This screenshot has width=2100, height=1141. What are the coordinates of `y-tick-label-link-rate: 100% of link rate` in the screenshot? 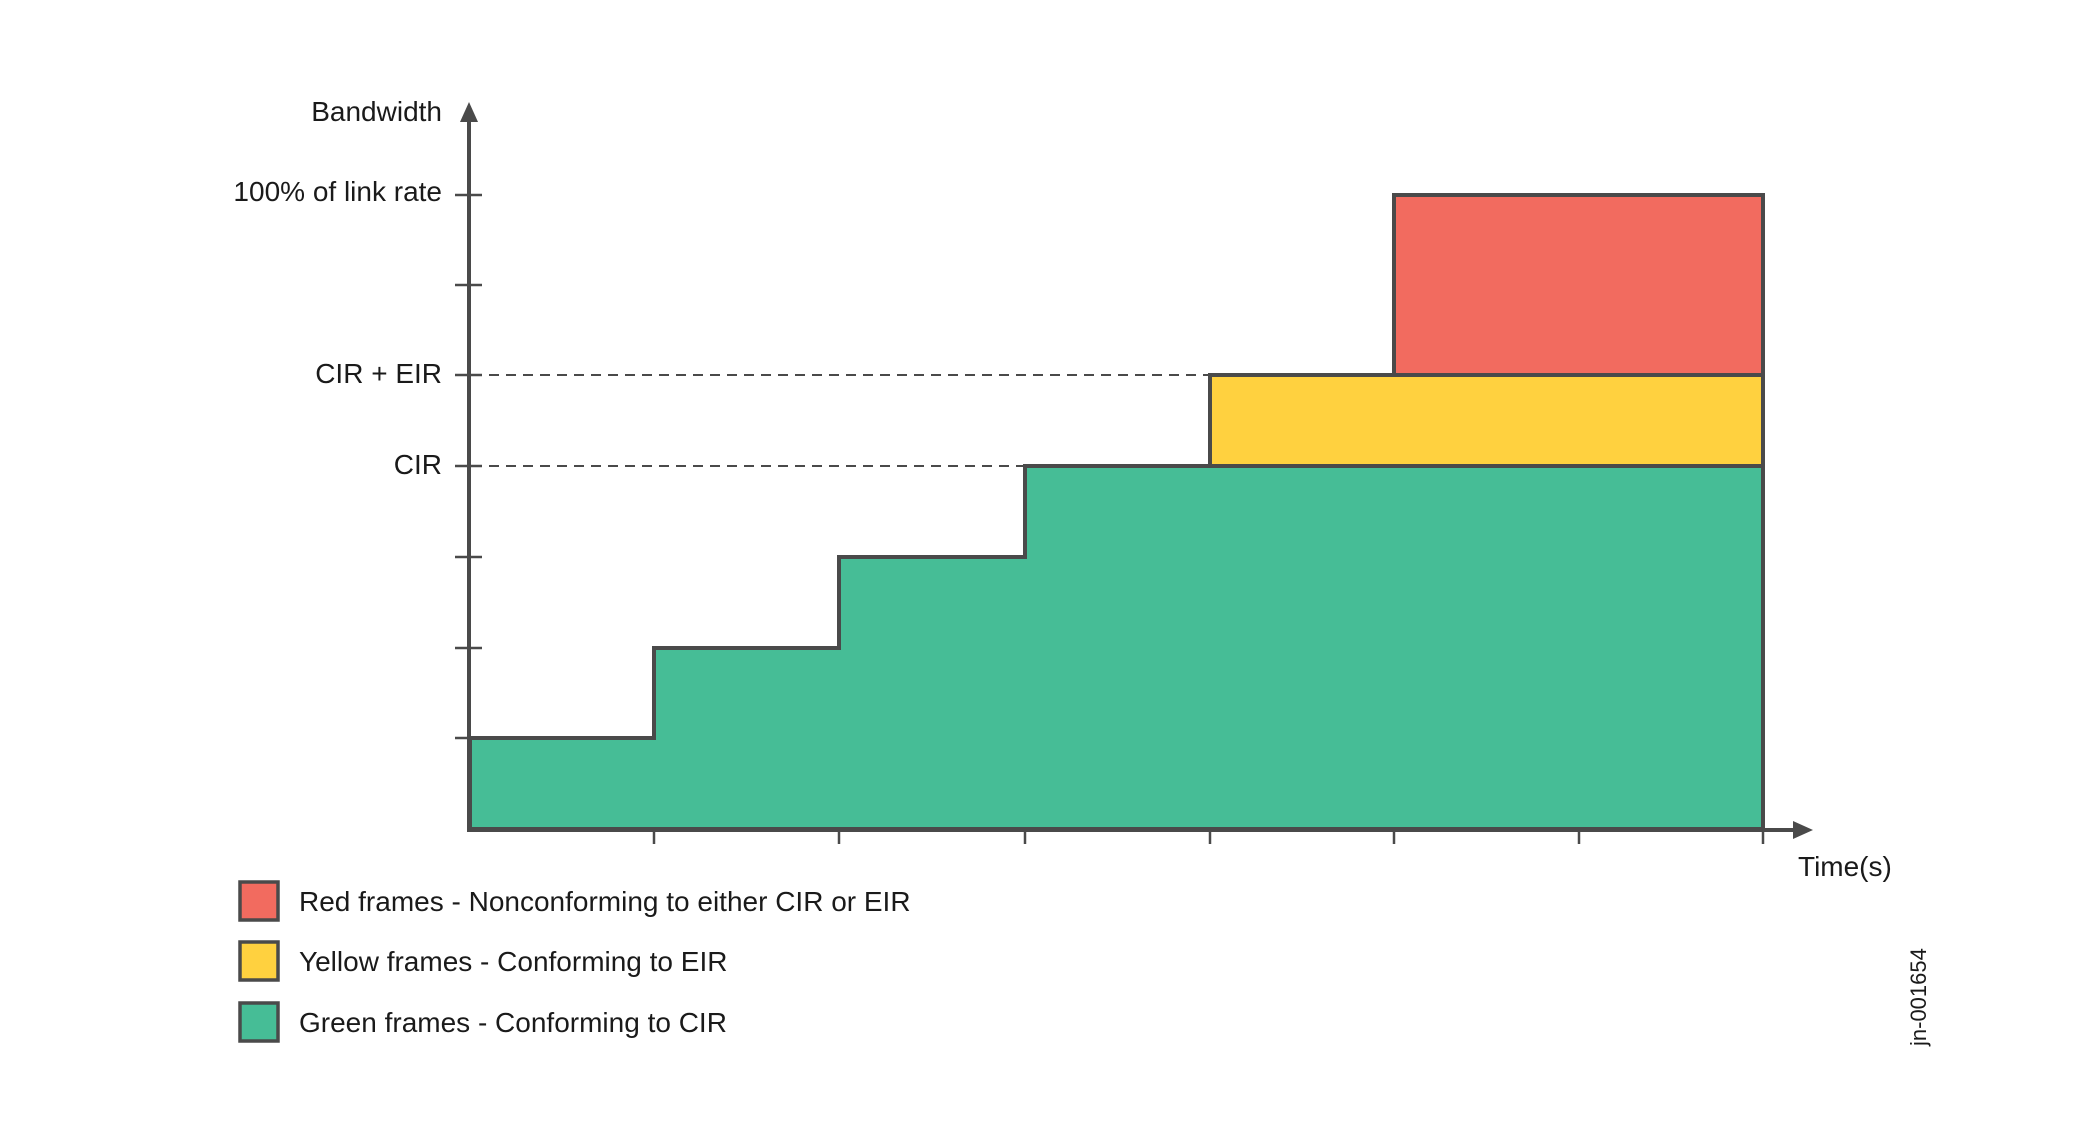 It's located at (337, 191).